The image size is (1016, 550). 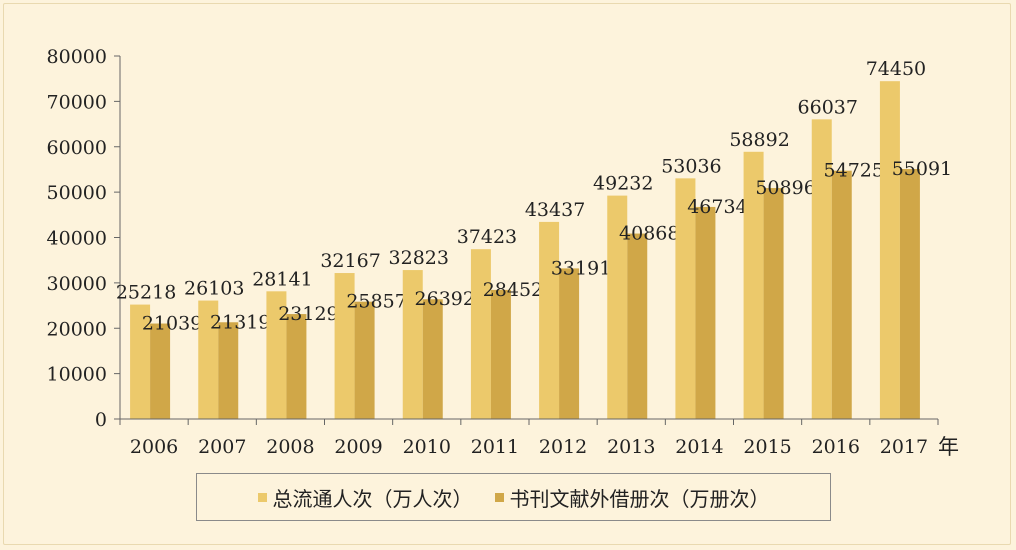 I want to click on legend-label: 书刊文献外借册次（万册次）, so click(x=639, y=498).